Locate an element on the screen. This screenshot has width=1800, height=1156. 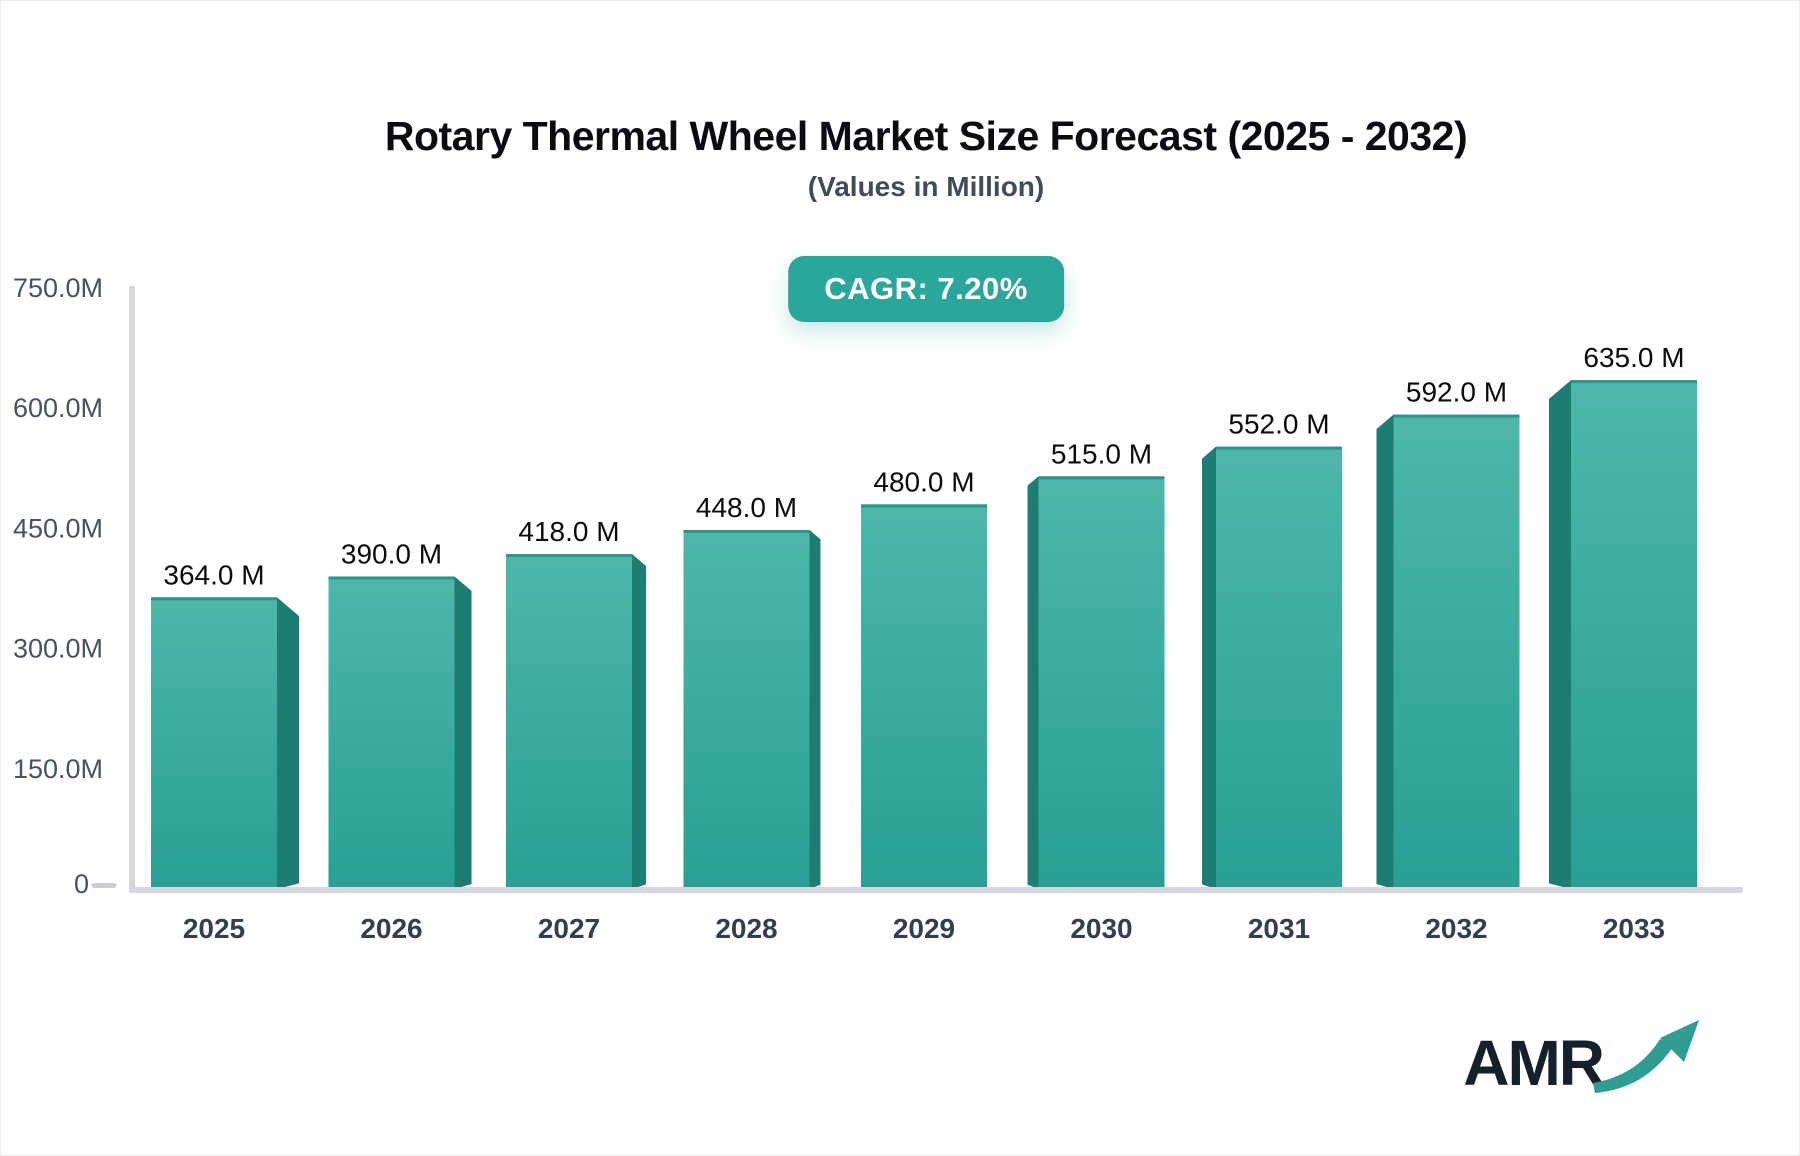
bar-2030 is located at coordinates (1101, 682).